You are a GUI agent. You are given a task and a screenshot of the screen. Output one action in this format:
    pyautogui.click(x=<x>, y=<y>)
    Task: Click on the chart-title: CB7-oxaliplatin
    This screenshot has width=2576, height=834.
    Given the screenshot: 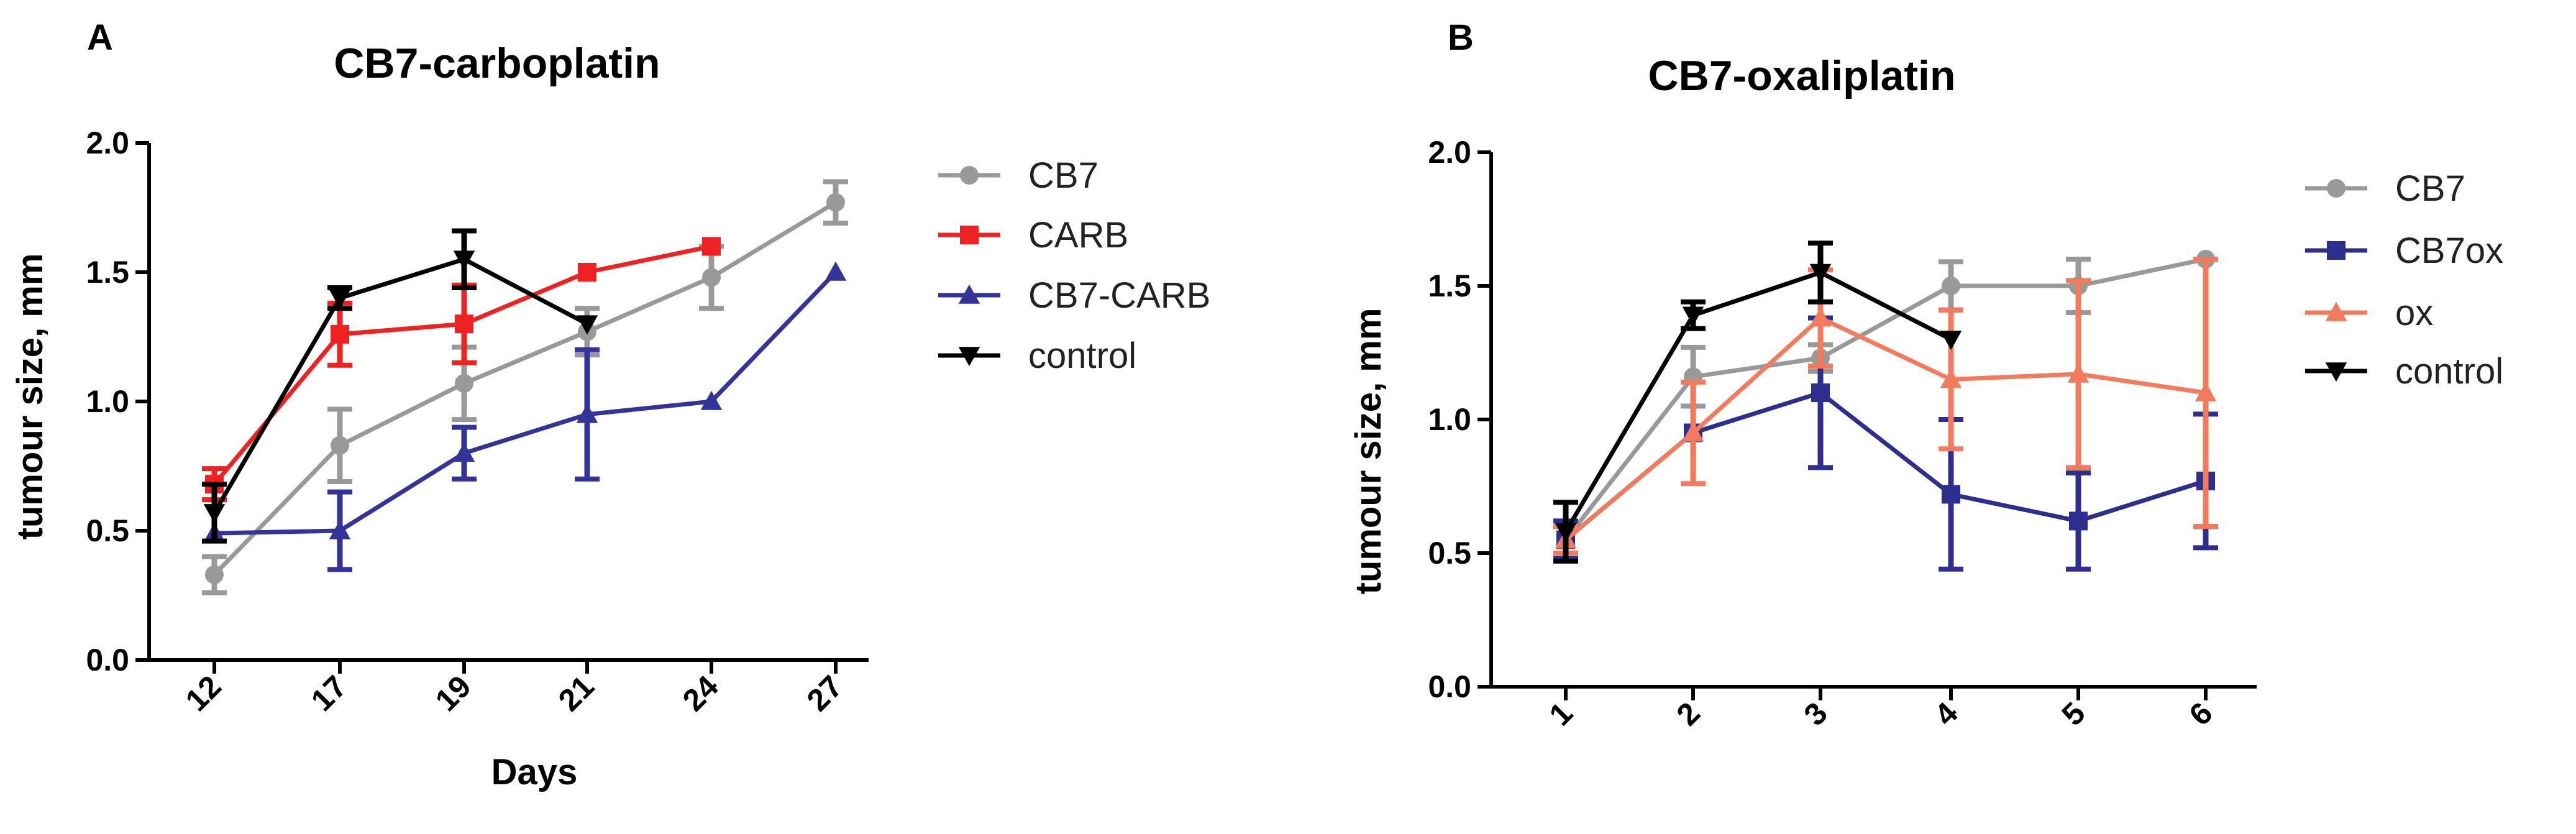 What is the action you would take?
    pyautogui.click(x=1802, y=75)
    